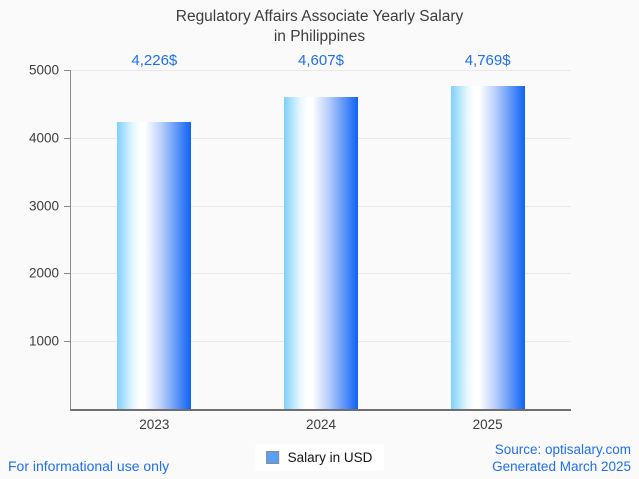 The image size is (639, 479). What do you see at coordinates (89, 466) in the screenshot?
I see `disclaimer-text: For informational use only` at bounding box center [89, 466].